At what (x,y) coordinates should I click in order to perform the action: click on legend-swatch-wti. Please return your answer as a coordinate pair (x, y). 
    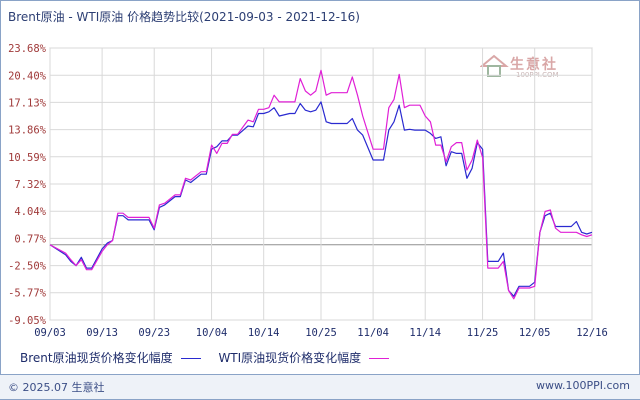
    Looking at the image, I should click on (379, 358).